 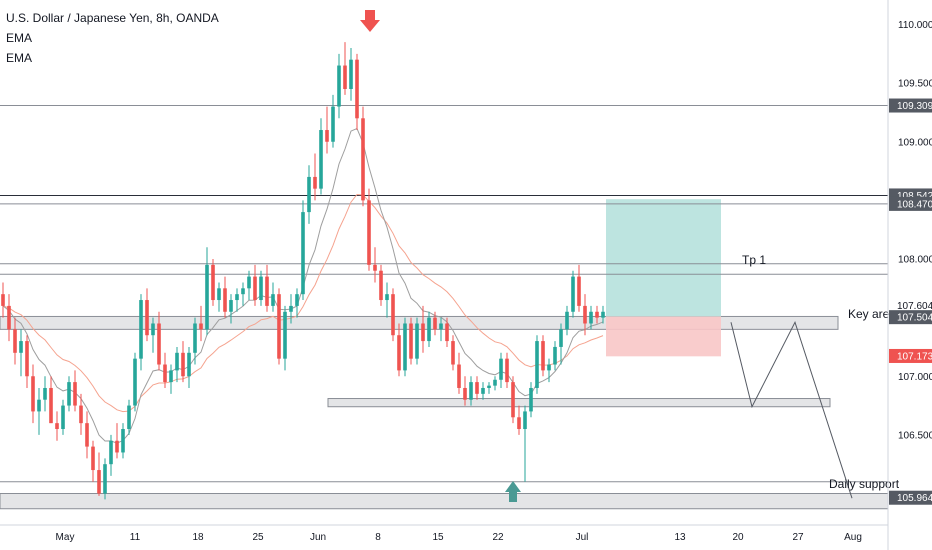 I want to click on time-tick-label: May, so click(x=65, y=537).